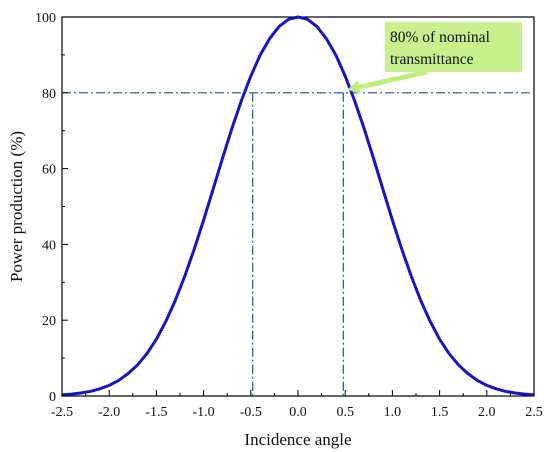 Image resolution: width=550 pixels, height=452 pixels. I want to click on x-axis-ticks: -2.5 -2.0 -1.5 -1.0 -0.5 0.0 0.5 1.0 1.5 2.0 2.5, so click(297, 405).